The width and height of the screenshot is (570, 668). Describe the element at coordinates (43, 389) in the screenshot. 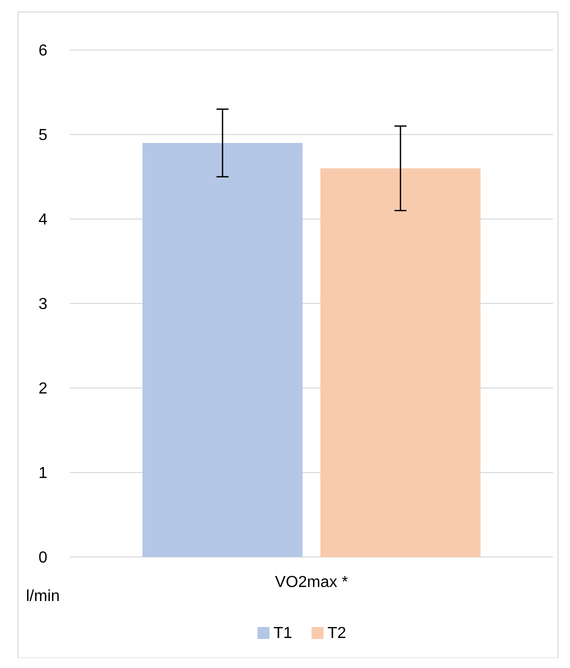

I see `y-tick-label: 2` at that location.